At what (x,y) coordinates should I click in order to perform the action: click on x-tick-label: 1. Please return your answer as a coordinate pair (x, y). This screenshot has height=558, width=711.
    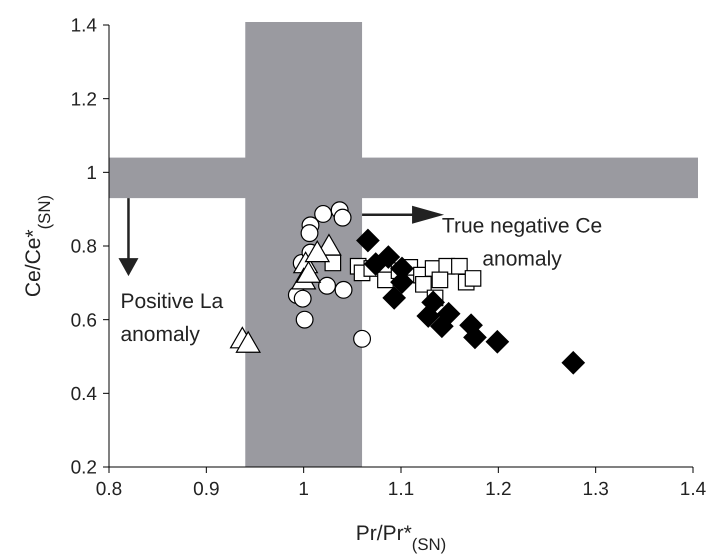
    Looking at the image, I should click on (303, 489).